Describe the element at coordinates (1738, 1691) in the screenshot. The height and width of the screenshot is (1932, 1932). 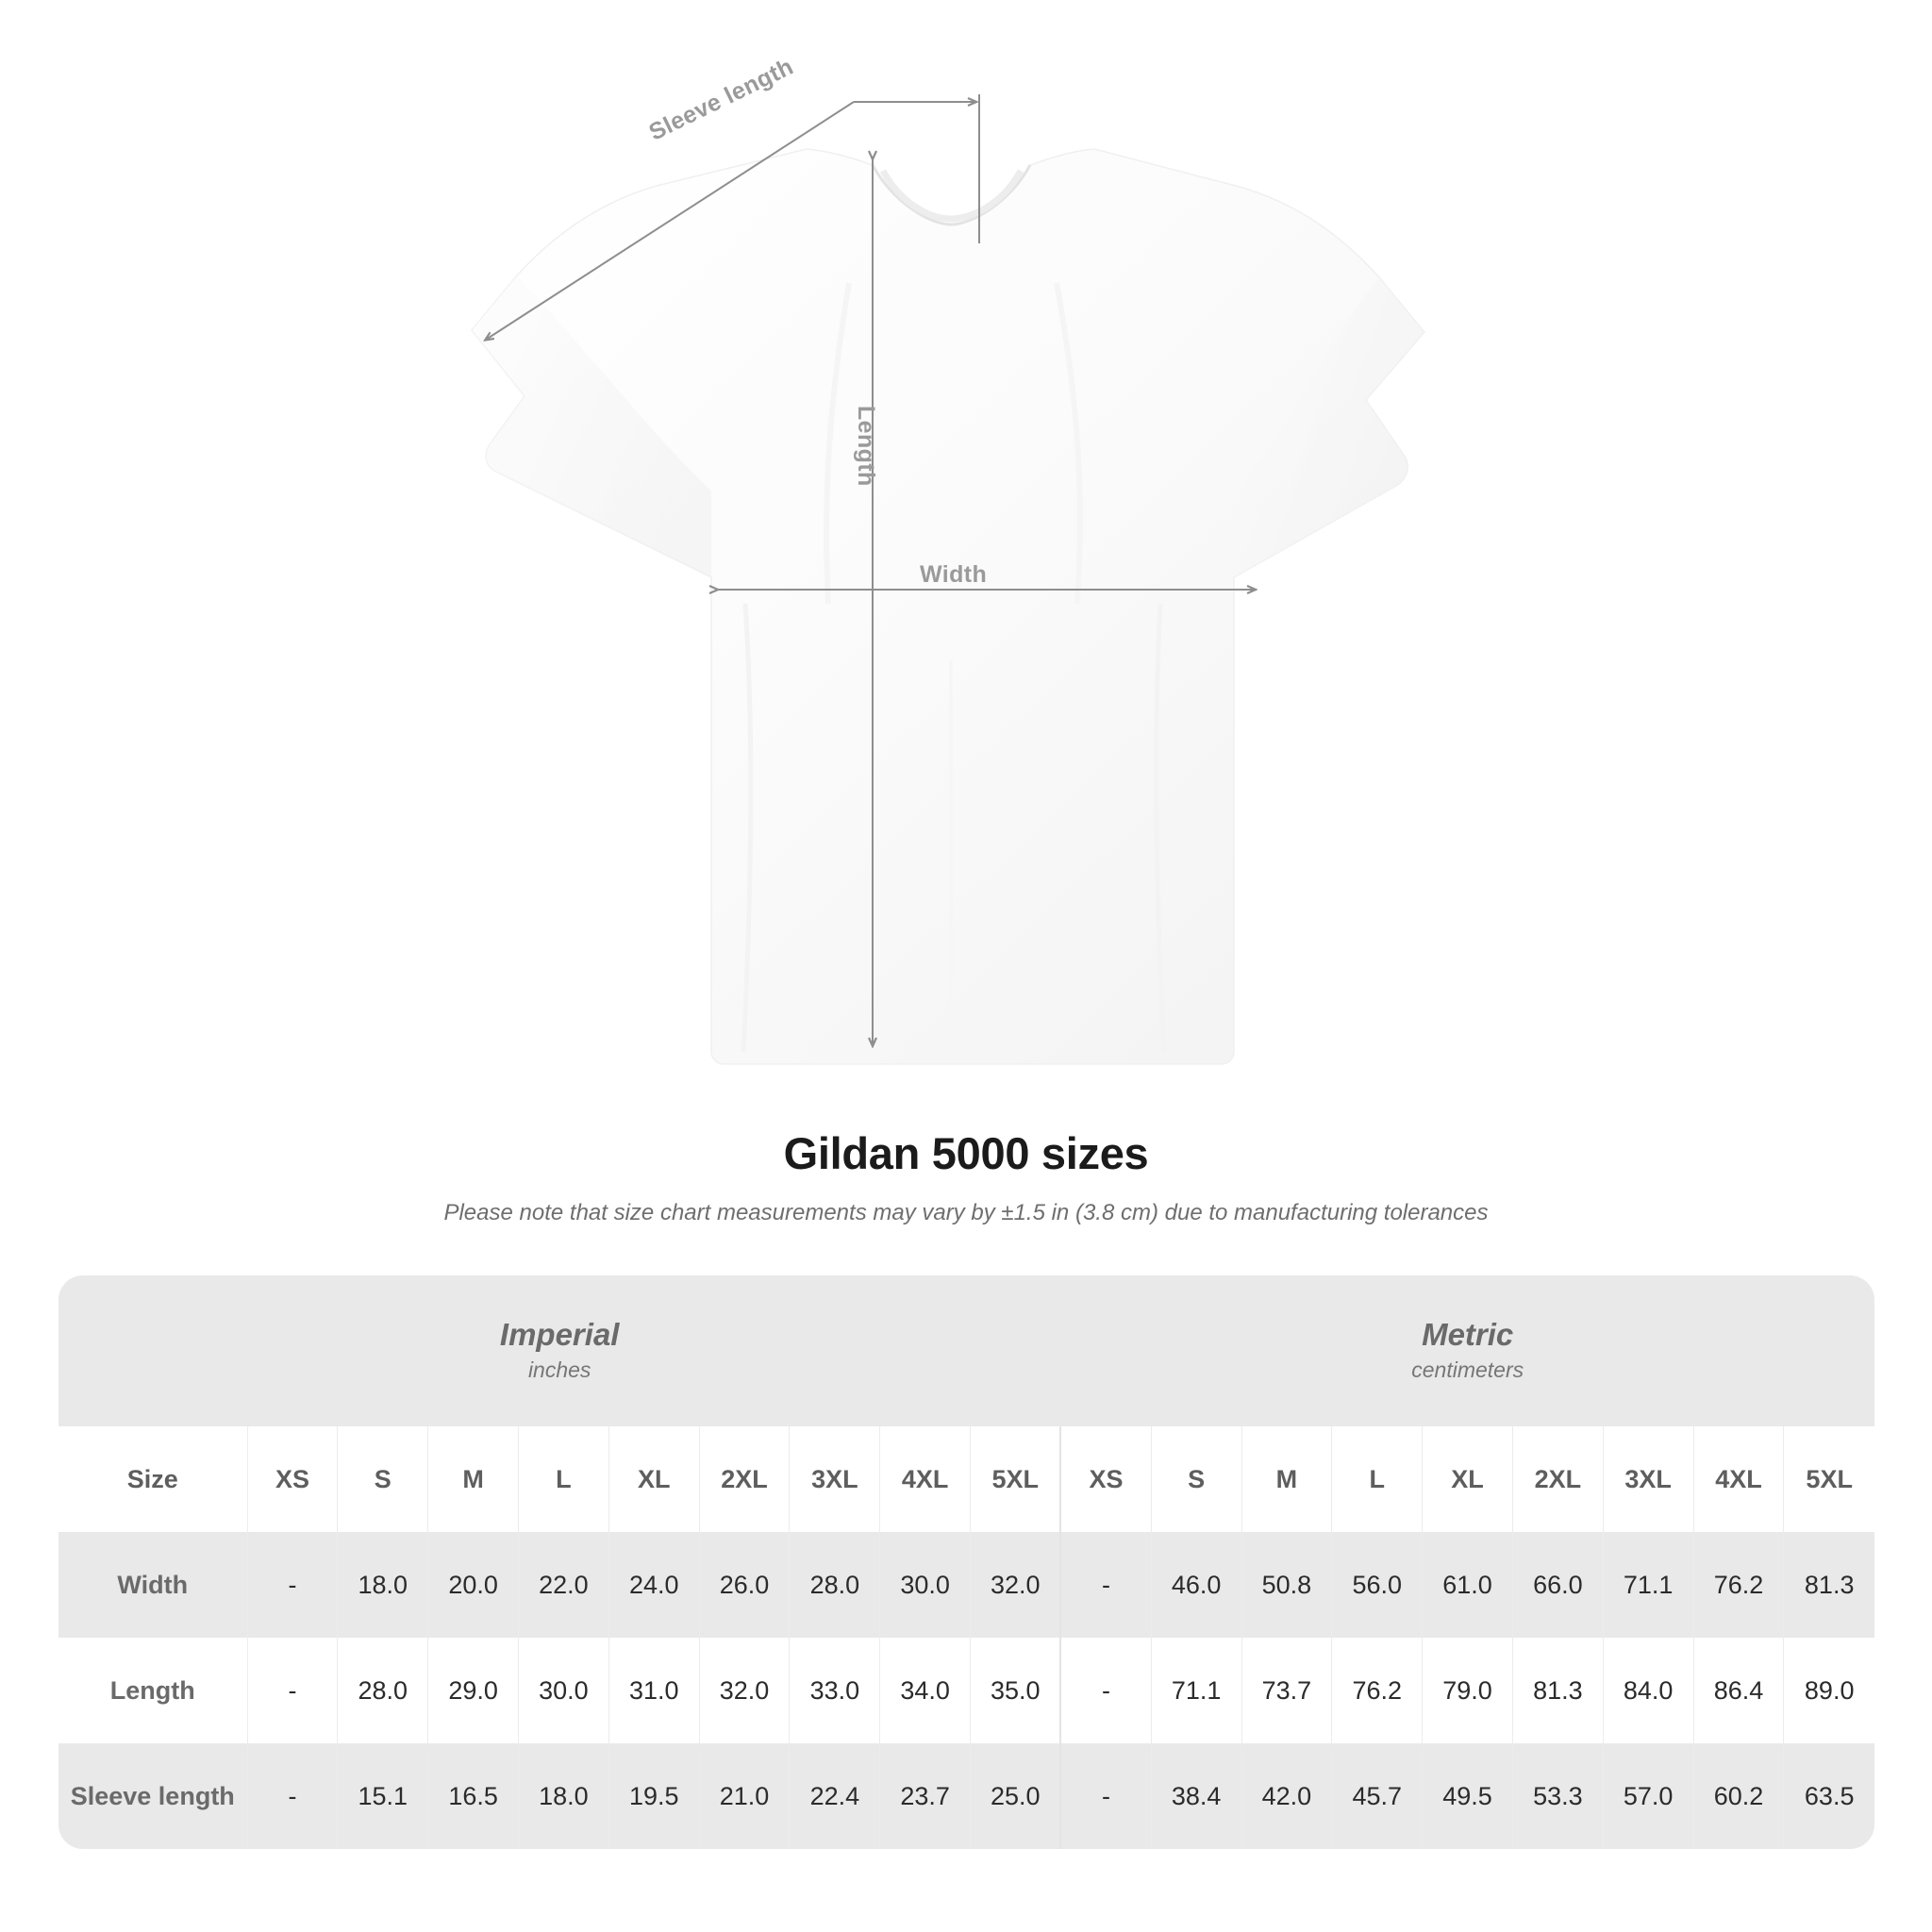
I see `cell-length-metric-4xl: 86.4` at that location.